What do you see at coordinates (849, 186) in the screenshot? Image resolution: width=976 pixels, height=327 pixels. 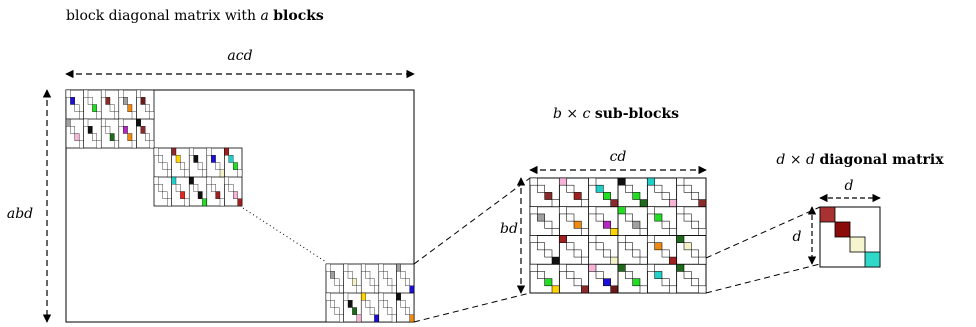 I see `diag-width-label: d` at bounding box center [849, 186].